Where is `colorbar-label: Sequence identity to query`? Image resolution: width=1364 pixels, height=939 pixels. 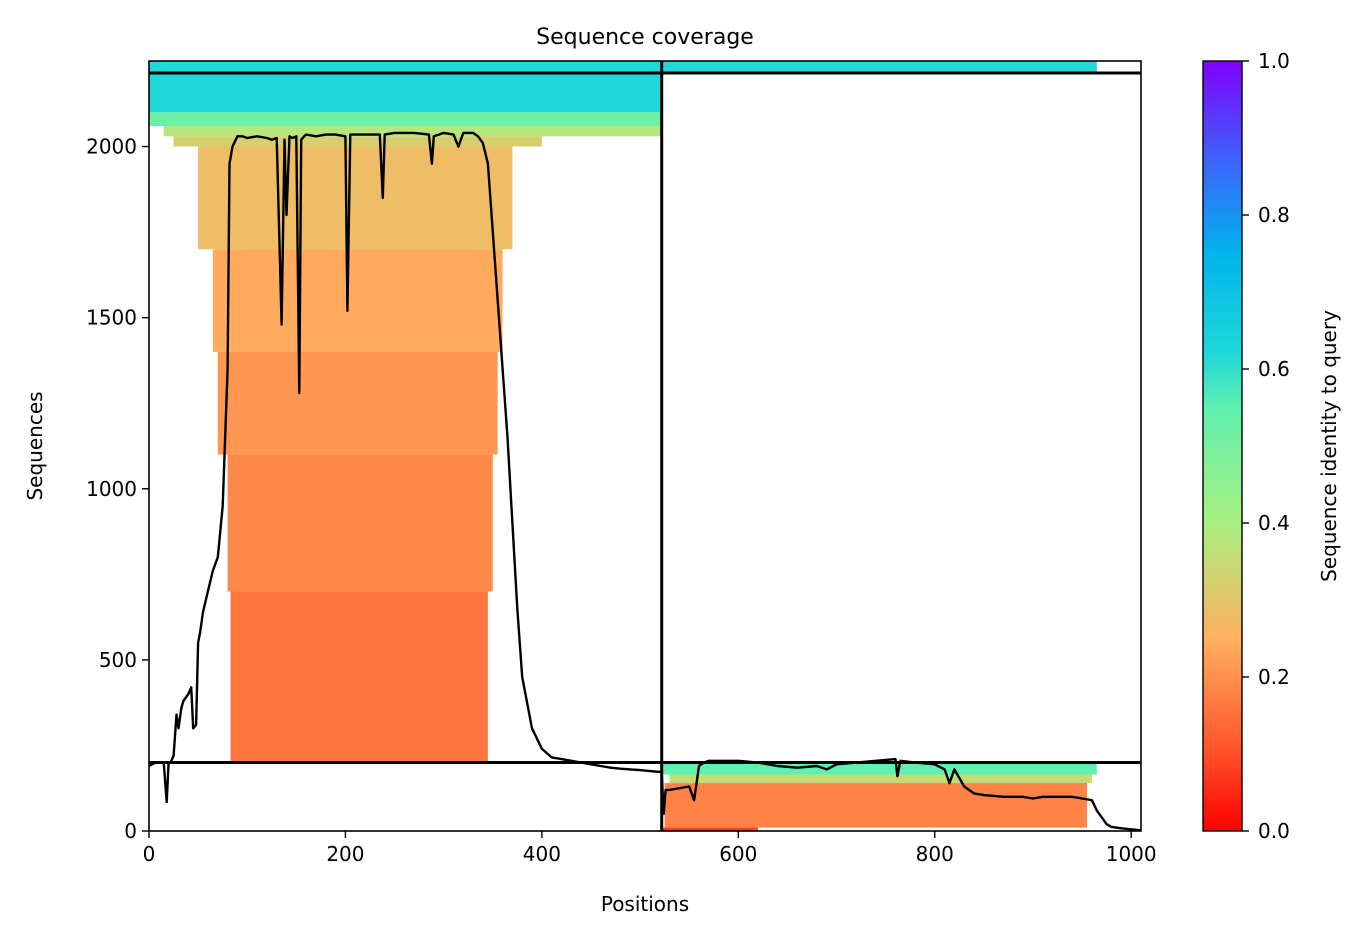
colorbar-label: Sequence identity to query is located at coordinates (1329, 446).